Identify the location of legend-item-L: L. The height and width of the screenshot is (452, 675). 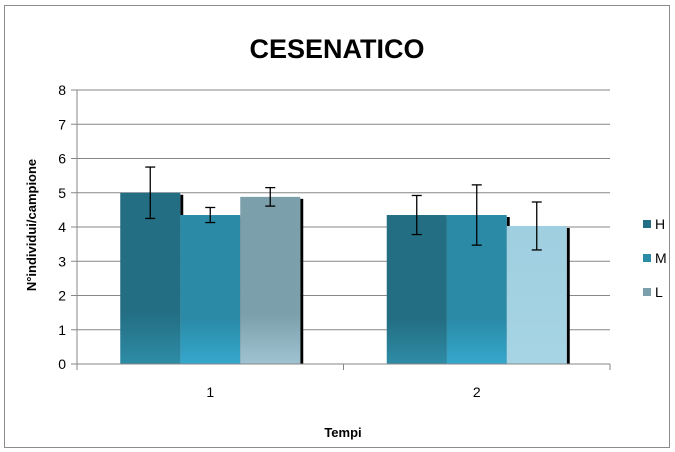
(653, 292).